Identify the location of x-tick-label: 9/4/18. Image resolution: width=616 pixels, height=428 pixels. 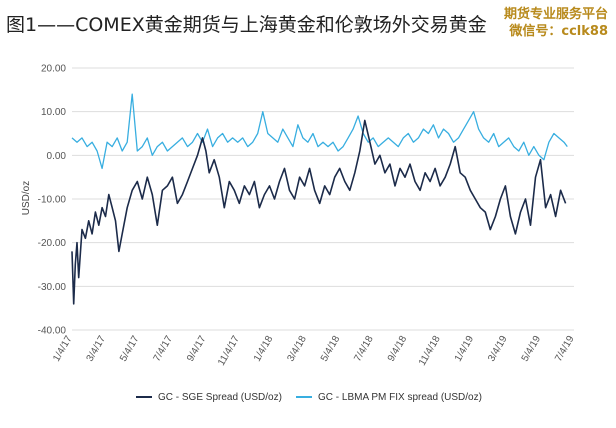
(398, 349).